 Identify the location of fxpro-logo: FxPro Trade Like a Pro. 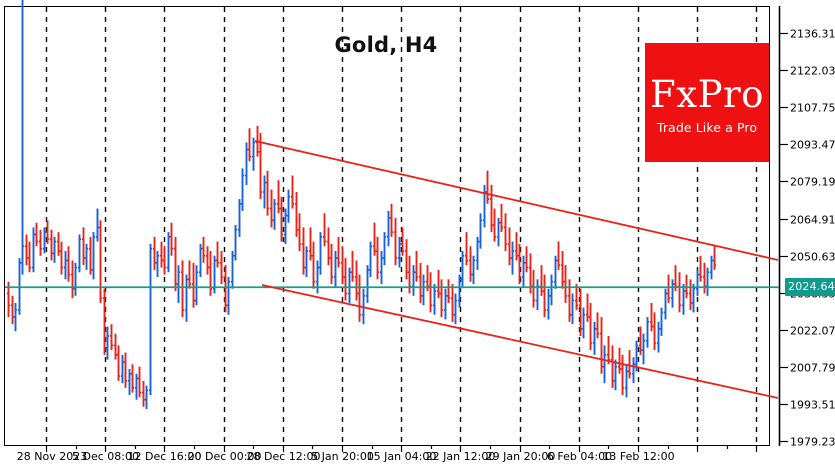
(707, 102).